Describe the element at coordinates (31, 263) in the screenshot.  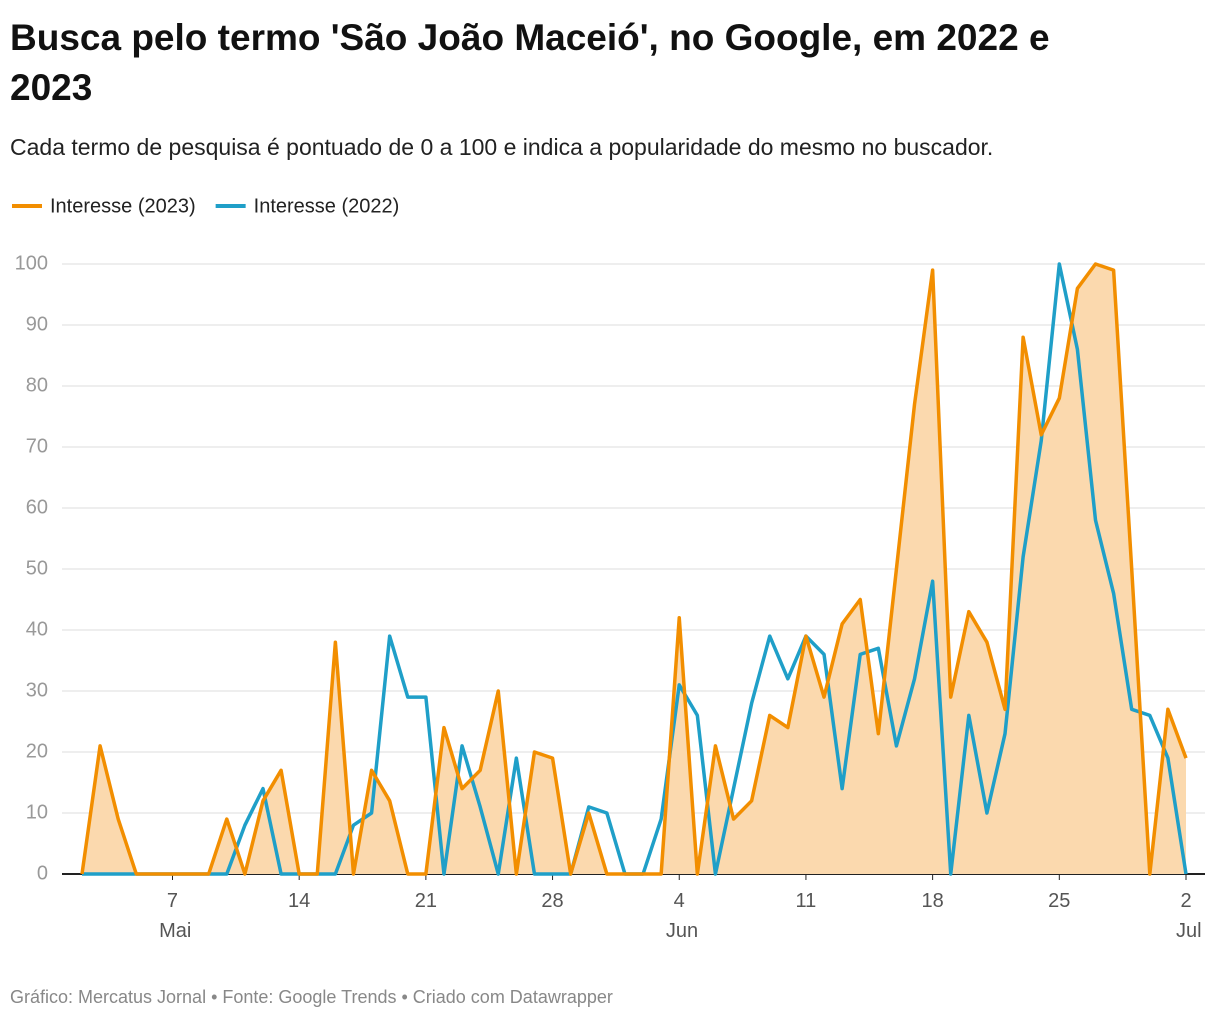
I see `y-tick-label: 100` at that location.